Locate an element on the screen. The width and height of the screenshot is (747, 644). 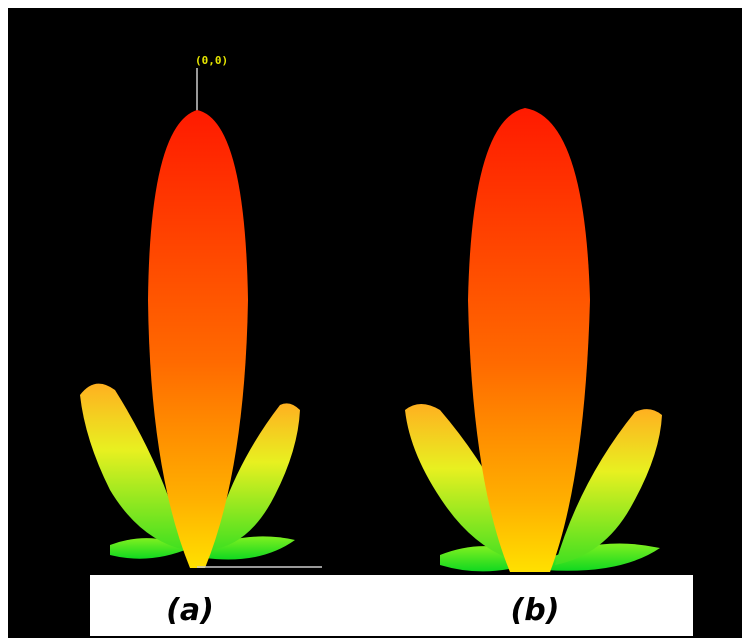
caption: (a) is located at coordinates (190, 610).